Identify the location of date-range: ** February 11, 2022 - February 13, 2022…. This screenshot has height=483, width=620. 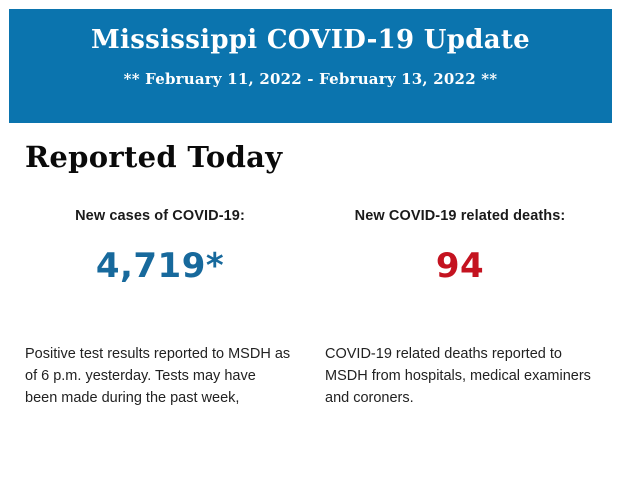
(310, 79).